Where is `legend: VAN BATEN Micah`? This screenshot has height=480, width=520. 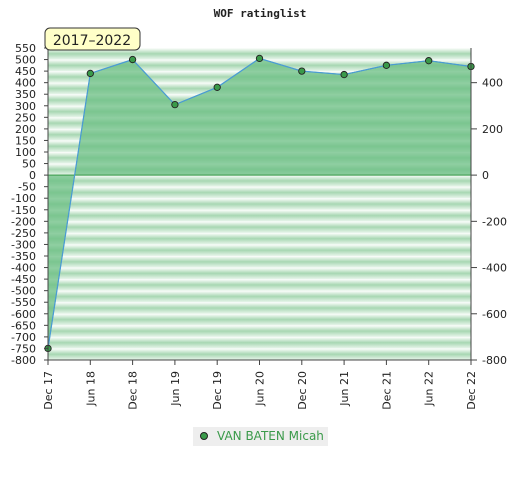 legend: VAN BATEN Micah is located at coordinates (260, 436).